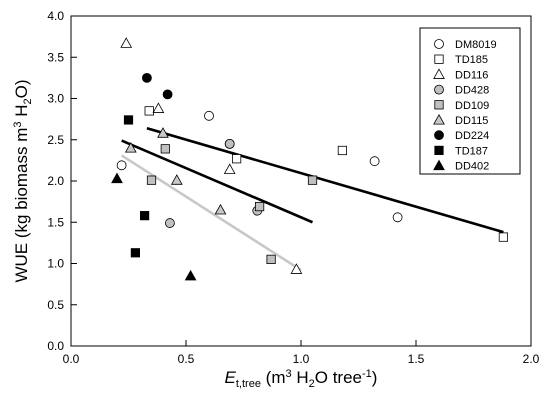 The height and width of the screenshot is (402, 550). What do you see at coordinates (55, 305) in the screenshot?
I see `y-tick-label: 0.5` at bounding box center [55, 305].